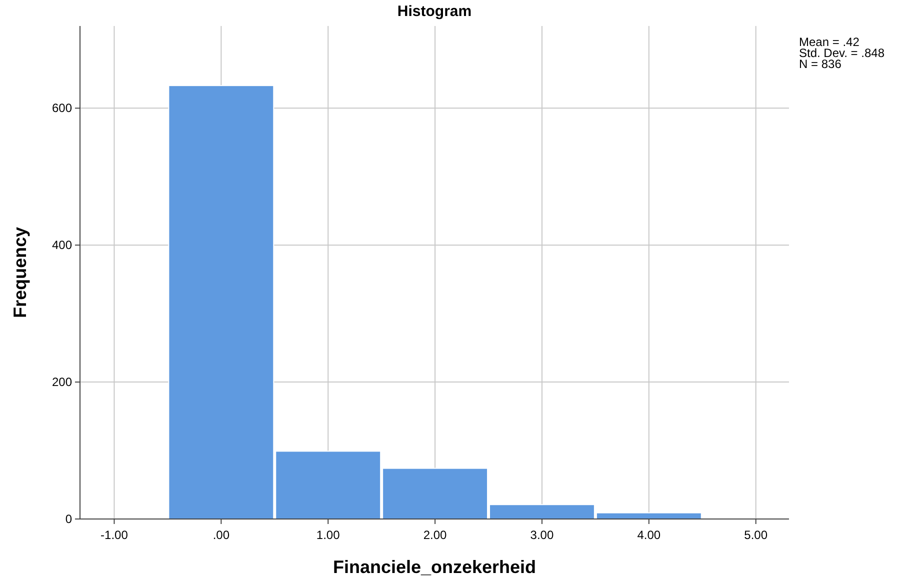 The width and height of the screenshot is (909, 581). I want to click on y-tick-label: 200, so click(62, 382).